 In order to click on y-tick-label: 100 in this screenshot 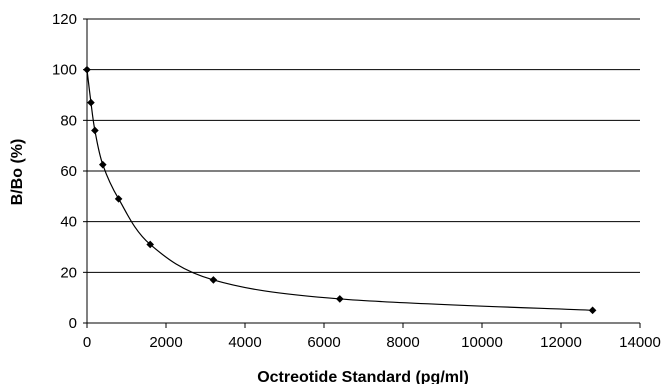, I will do `click(64, 70)`.